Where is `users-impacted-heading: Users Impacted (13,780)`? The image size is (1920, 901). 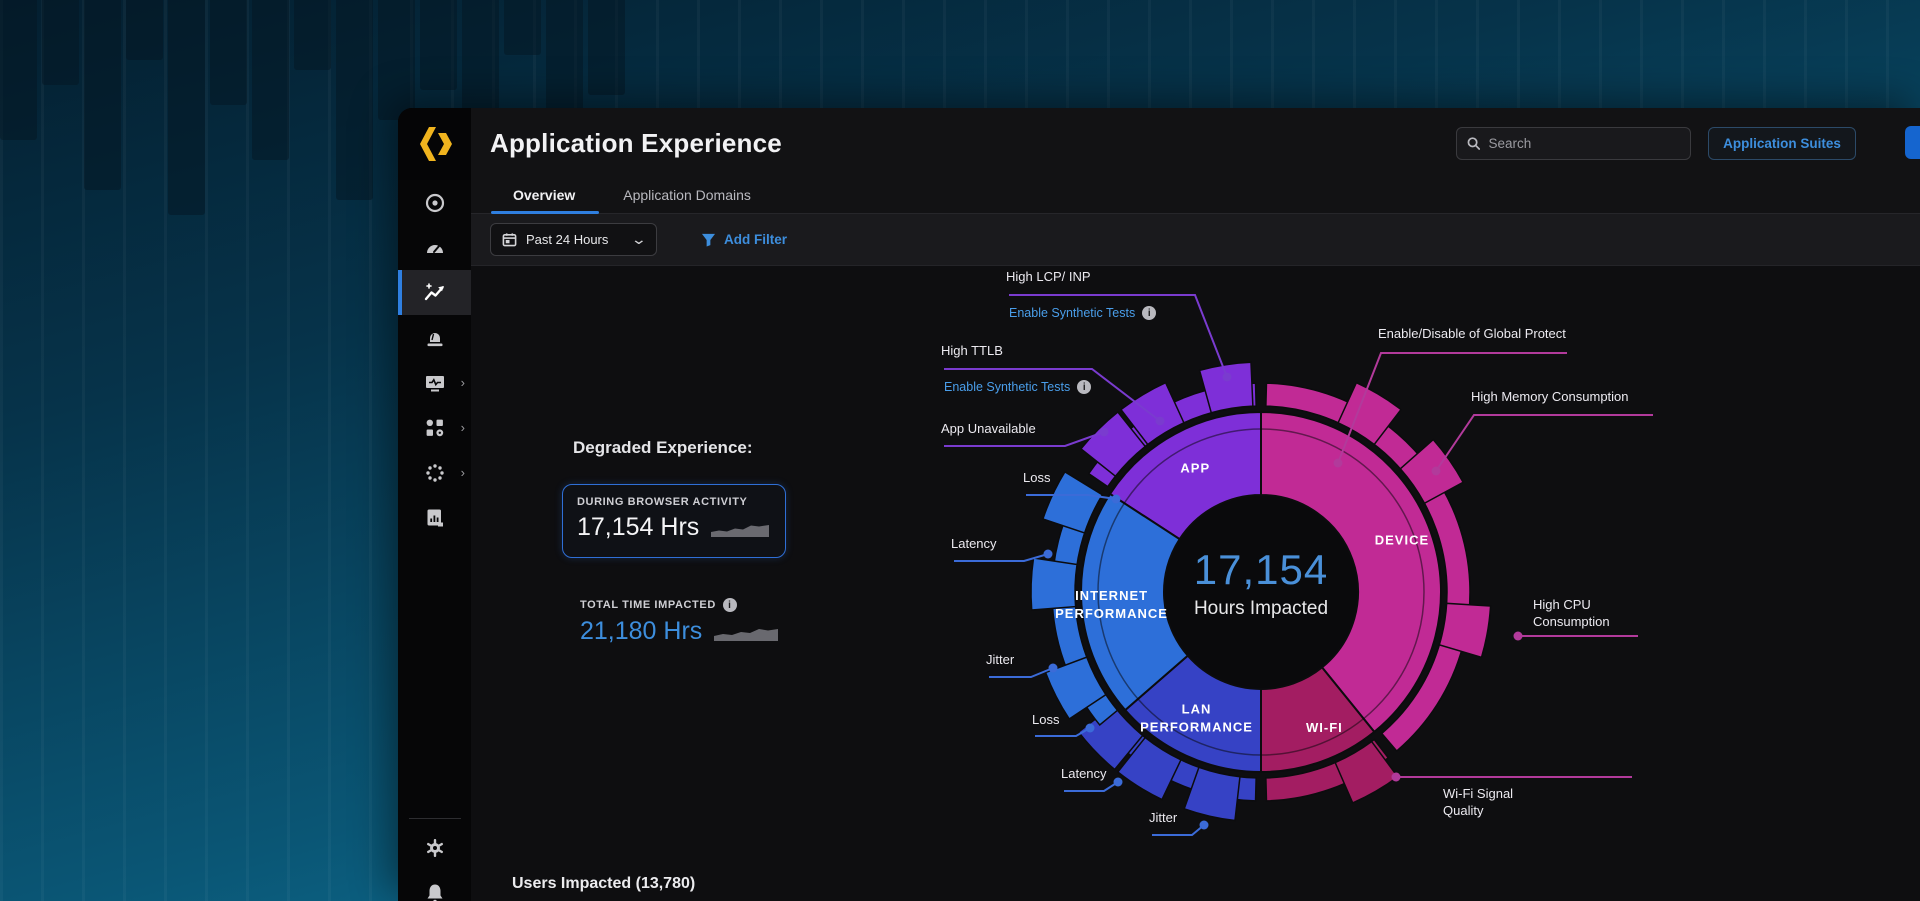 users-impacted-heading: Users Impacted (13,780) is located at coordinates (604, 883).